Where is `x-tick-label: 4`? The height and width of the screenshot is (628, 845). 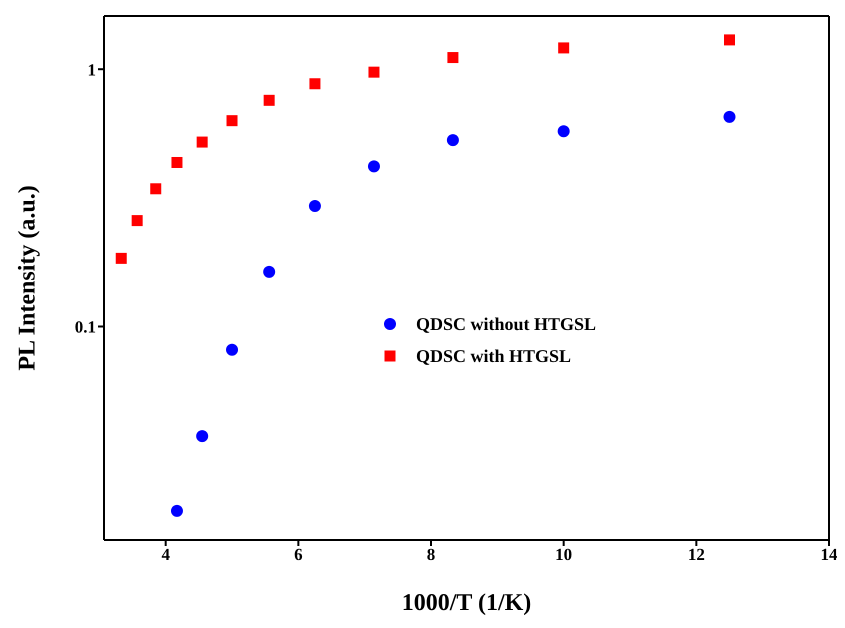
x-tick-label: 4 is located at coordinates (165, 554).